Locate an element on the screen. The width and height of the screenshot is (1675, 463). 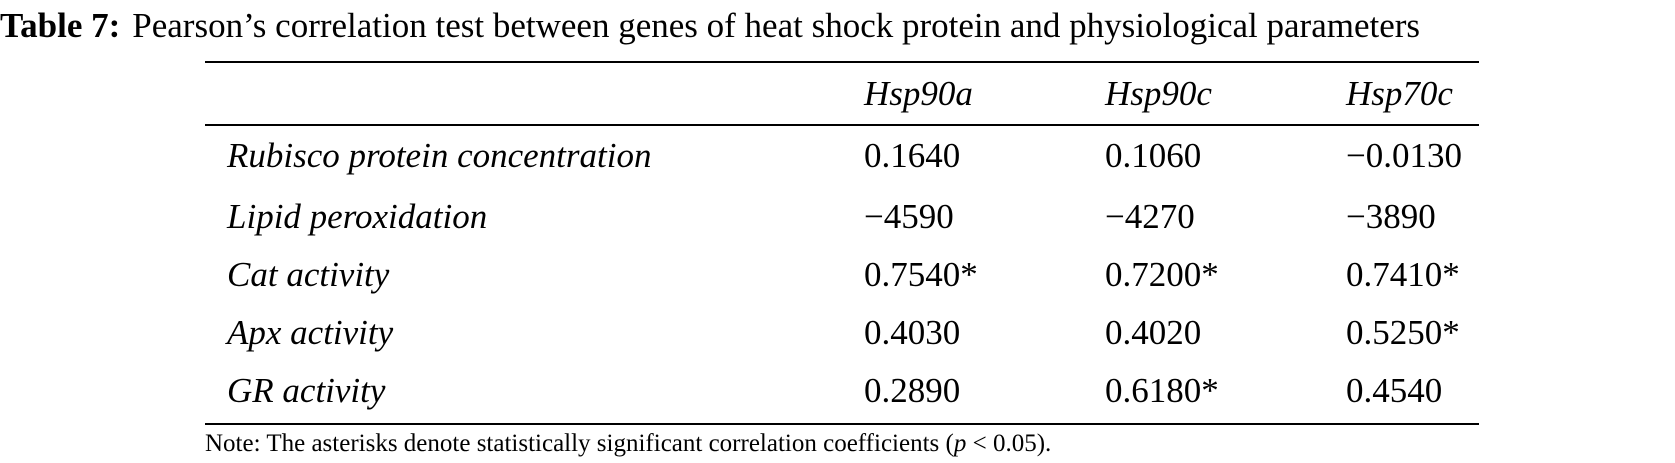
header-cell-hsp90c: Hsp90c is located at coordinates (1158, 93).